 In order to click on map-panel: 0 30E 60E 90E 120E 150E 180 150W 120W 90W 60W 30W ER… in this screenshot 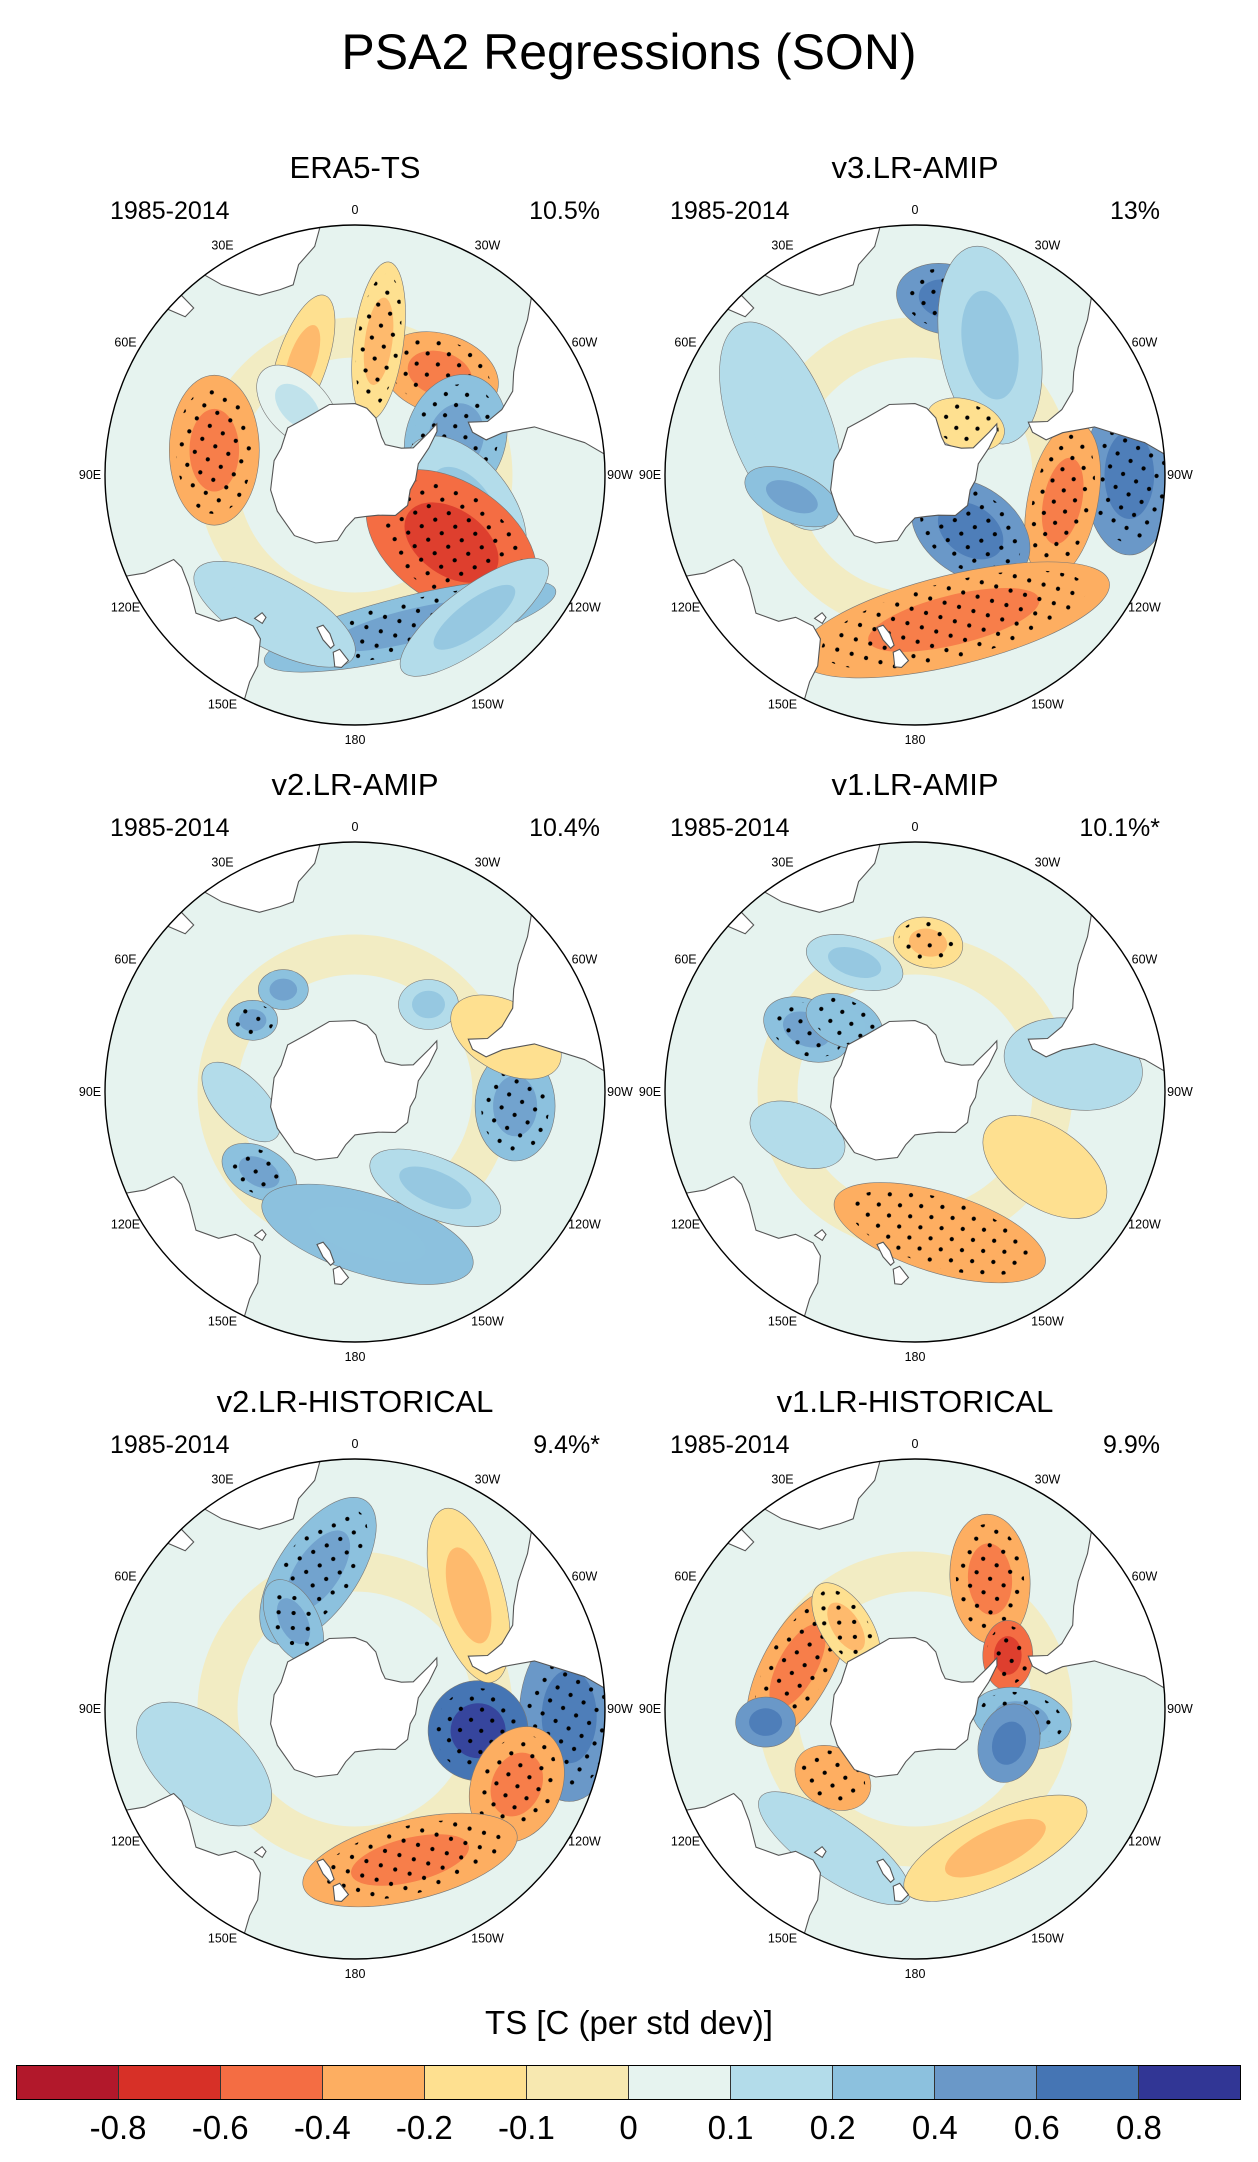, I will do `click(355, 455)`.